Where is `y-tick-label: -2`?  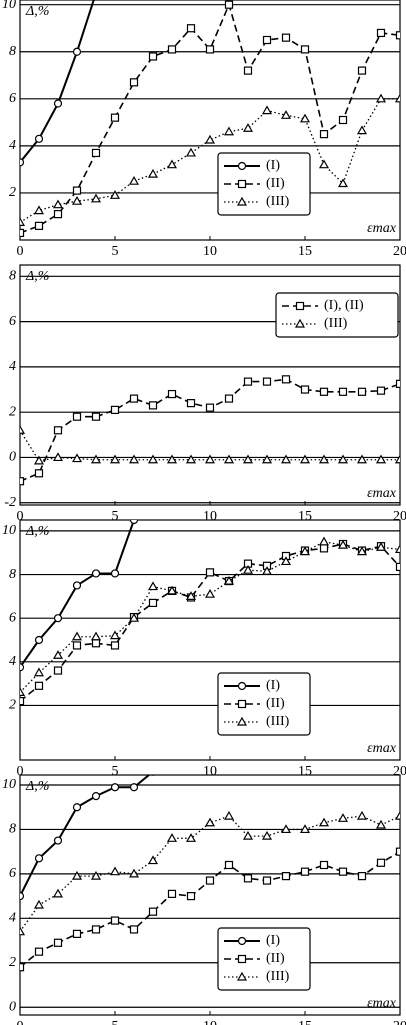 y-tick-label: -2 is located at coordinates (10, 502).